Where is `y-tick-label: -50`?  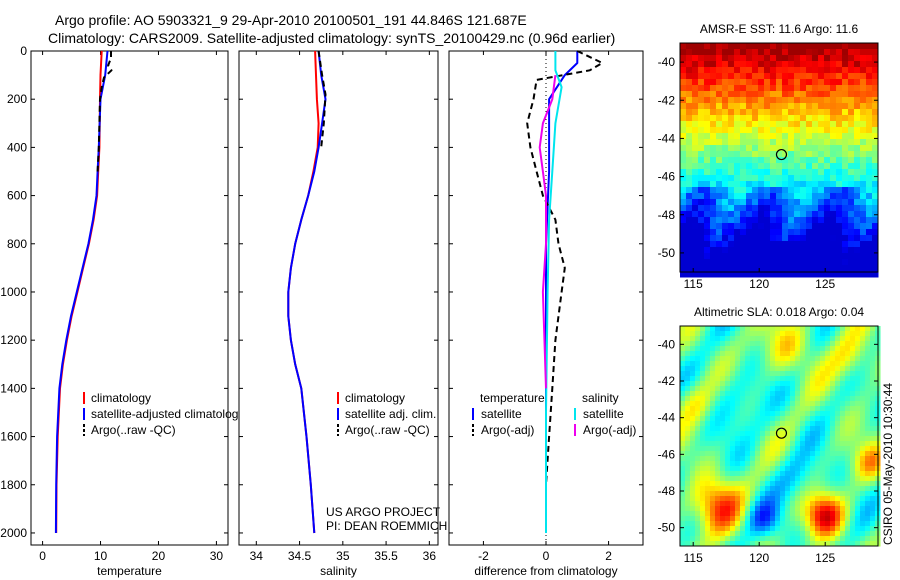 y-tick-label: -50 is located at coordinates (667, 528).